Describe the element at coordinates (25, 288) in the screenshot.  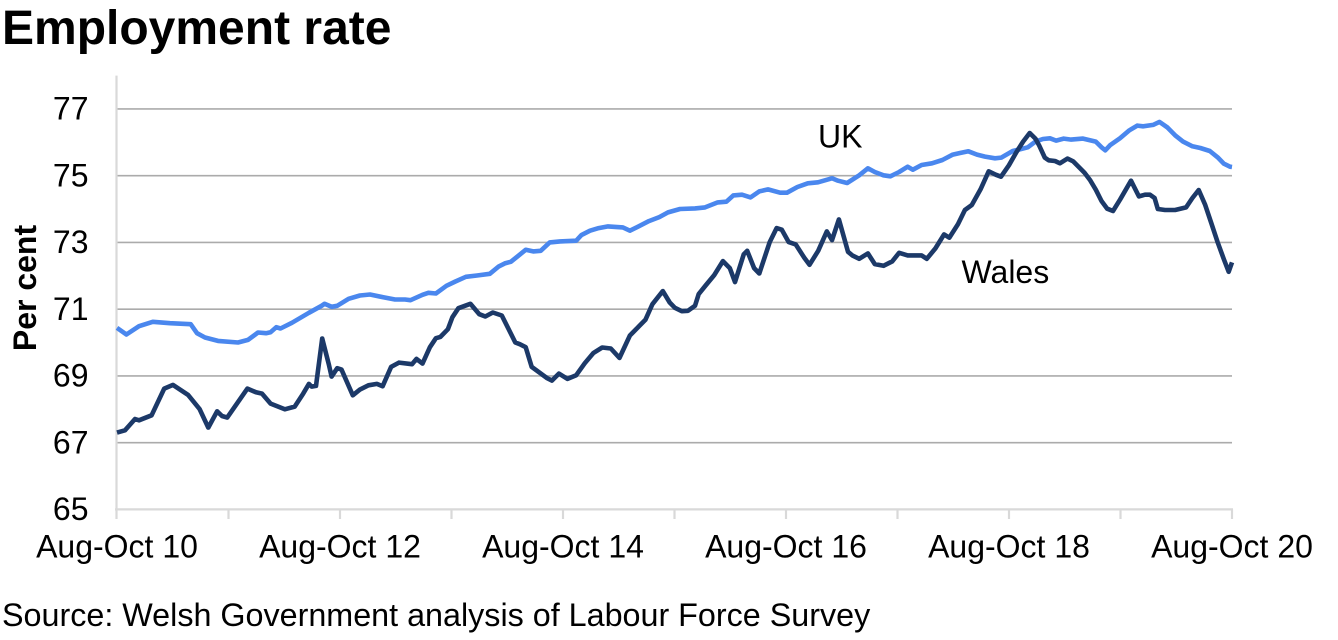
I see `svg-text: Per cent` at that location.